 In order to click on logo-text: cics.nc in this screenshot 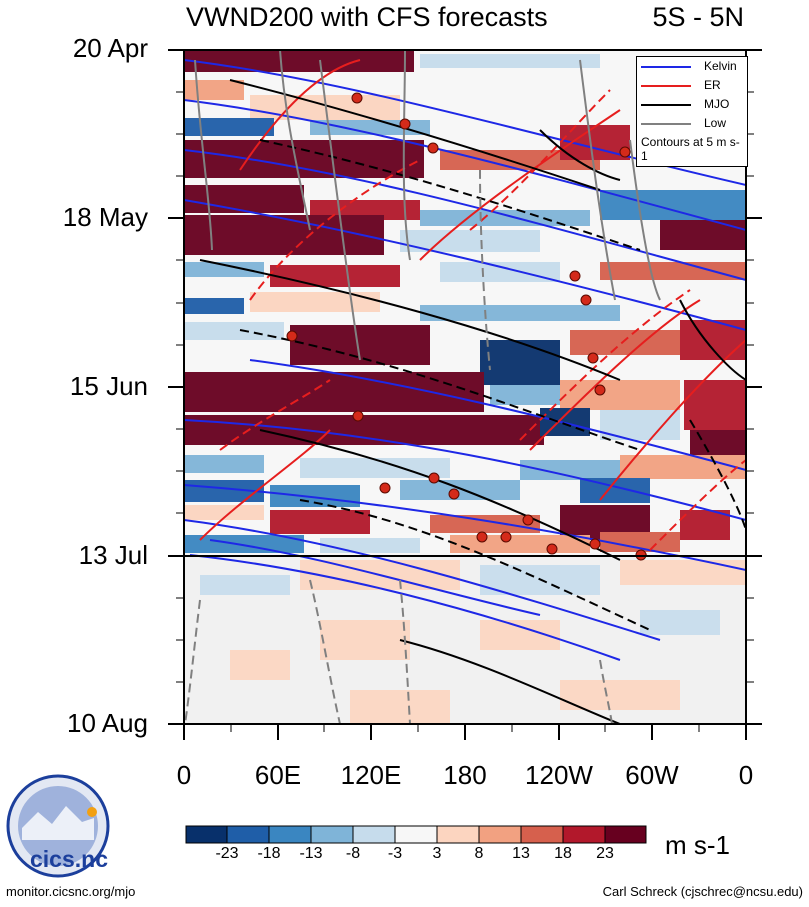, I will do `click(69, 859)`.